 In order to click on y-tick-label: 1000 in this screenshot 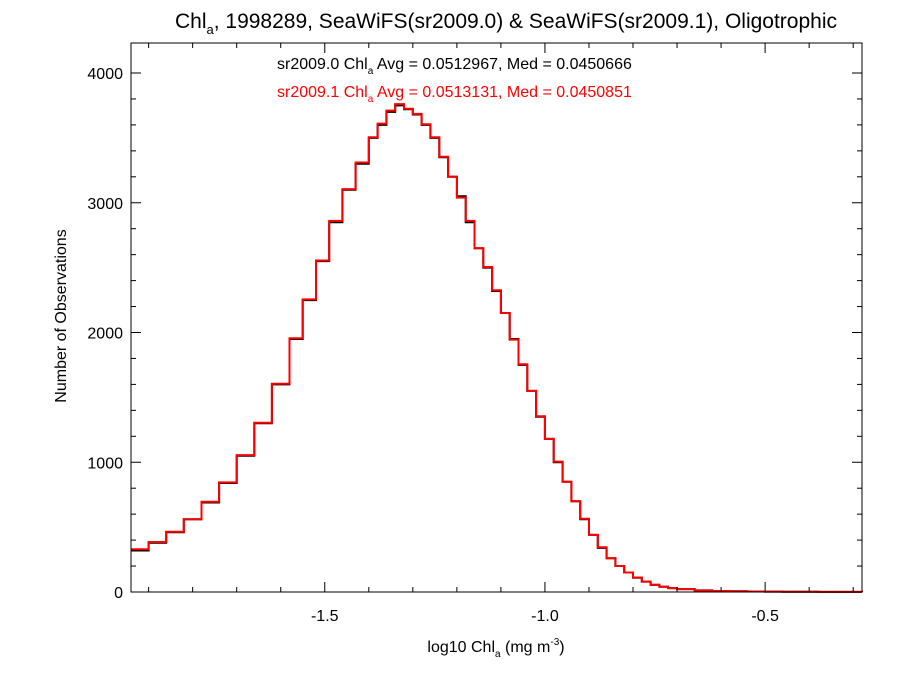, I will do `click(105, 463)`.